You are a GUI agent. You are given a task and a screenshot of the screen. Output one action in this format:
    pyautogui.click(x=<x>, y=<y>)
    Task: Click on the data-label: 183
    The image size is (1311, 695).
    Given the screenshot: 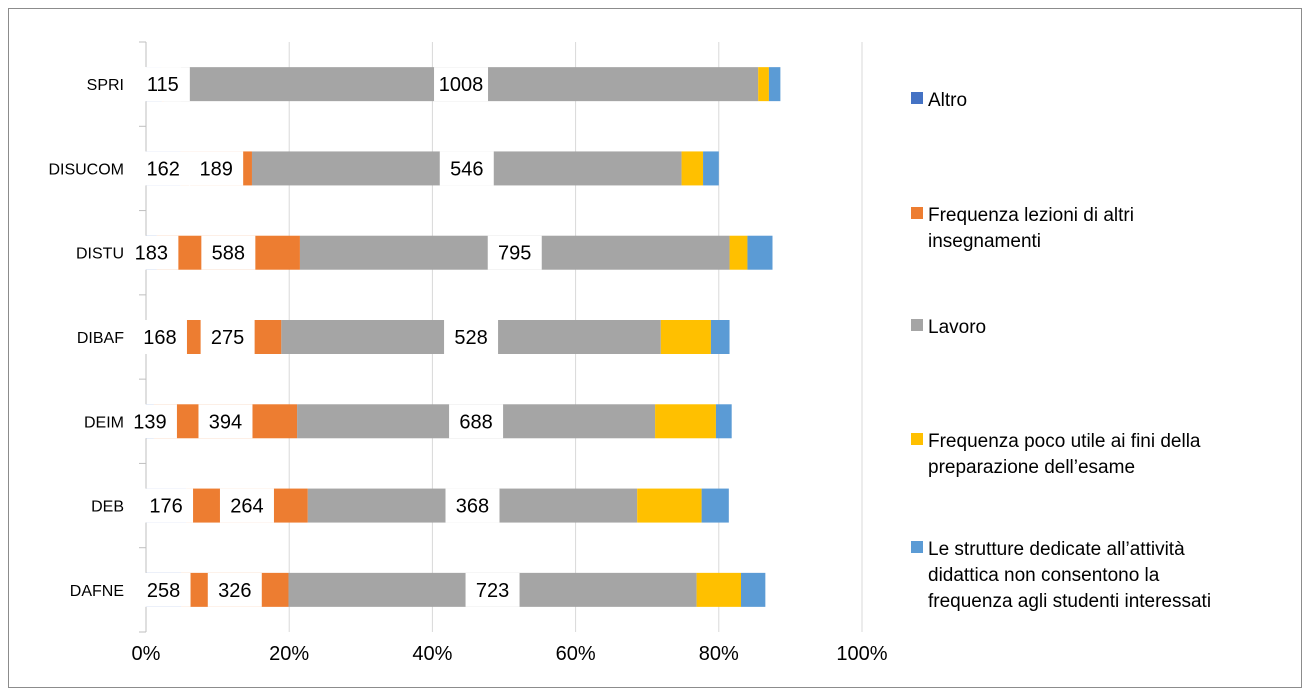 What is the action you would take?
    pyautogui.click(x=151, y=254)
    